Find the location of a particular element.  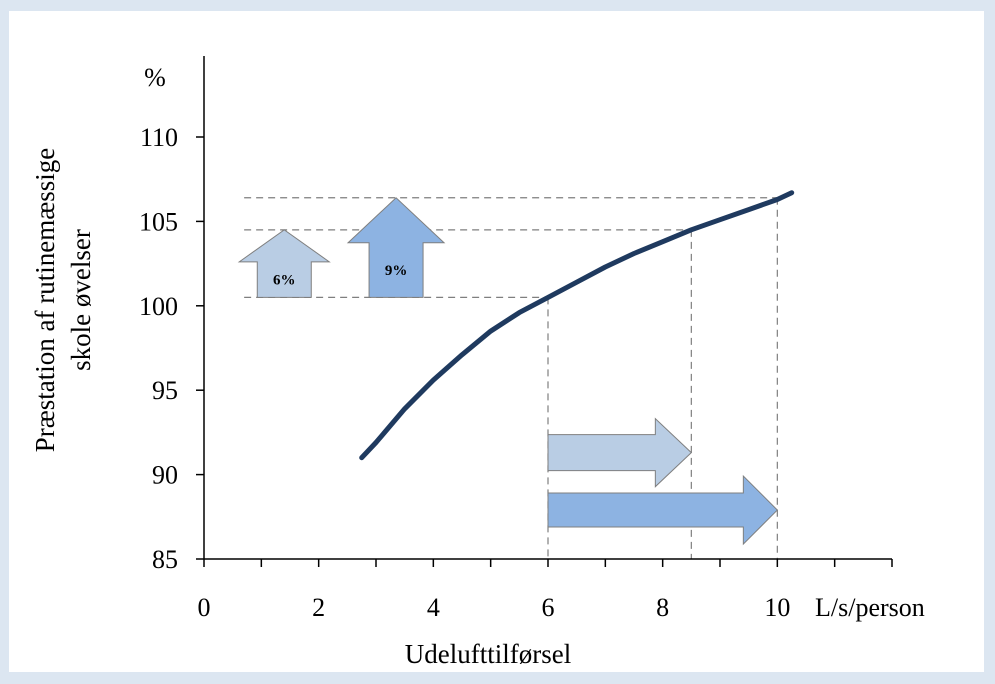

x-tick-label: 4 is located at coordinates (433, 607).